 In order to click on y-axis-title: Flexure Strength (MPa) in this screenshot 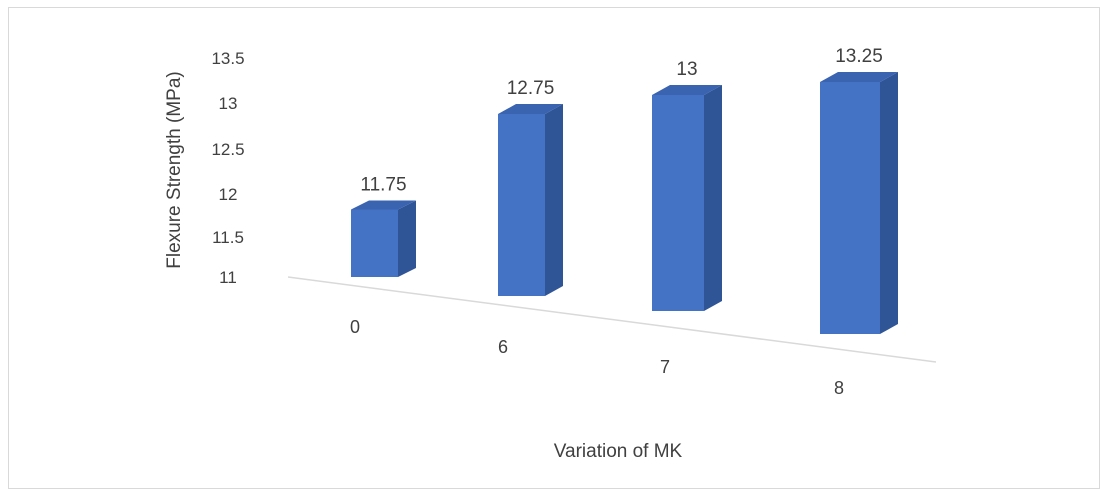, I will do `click(174, 169)`.